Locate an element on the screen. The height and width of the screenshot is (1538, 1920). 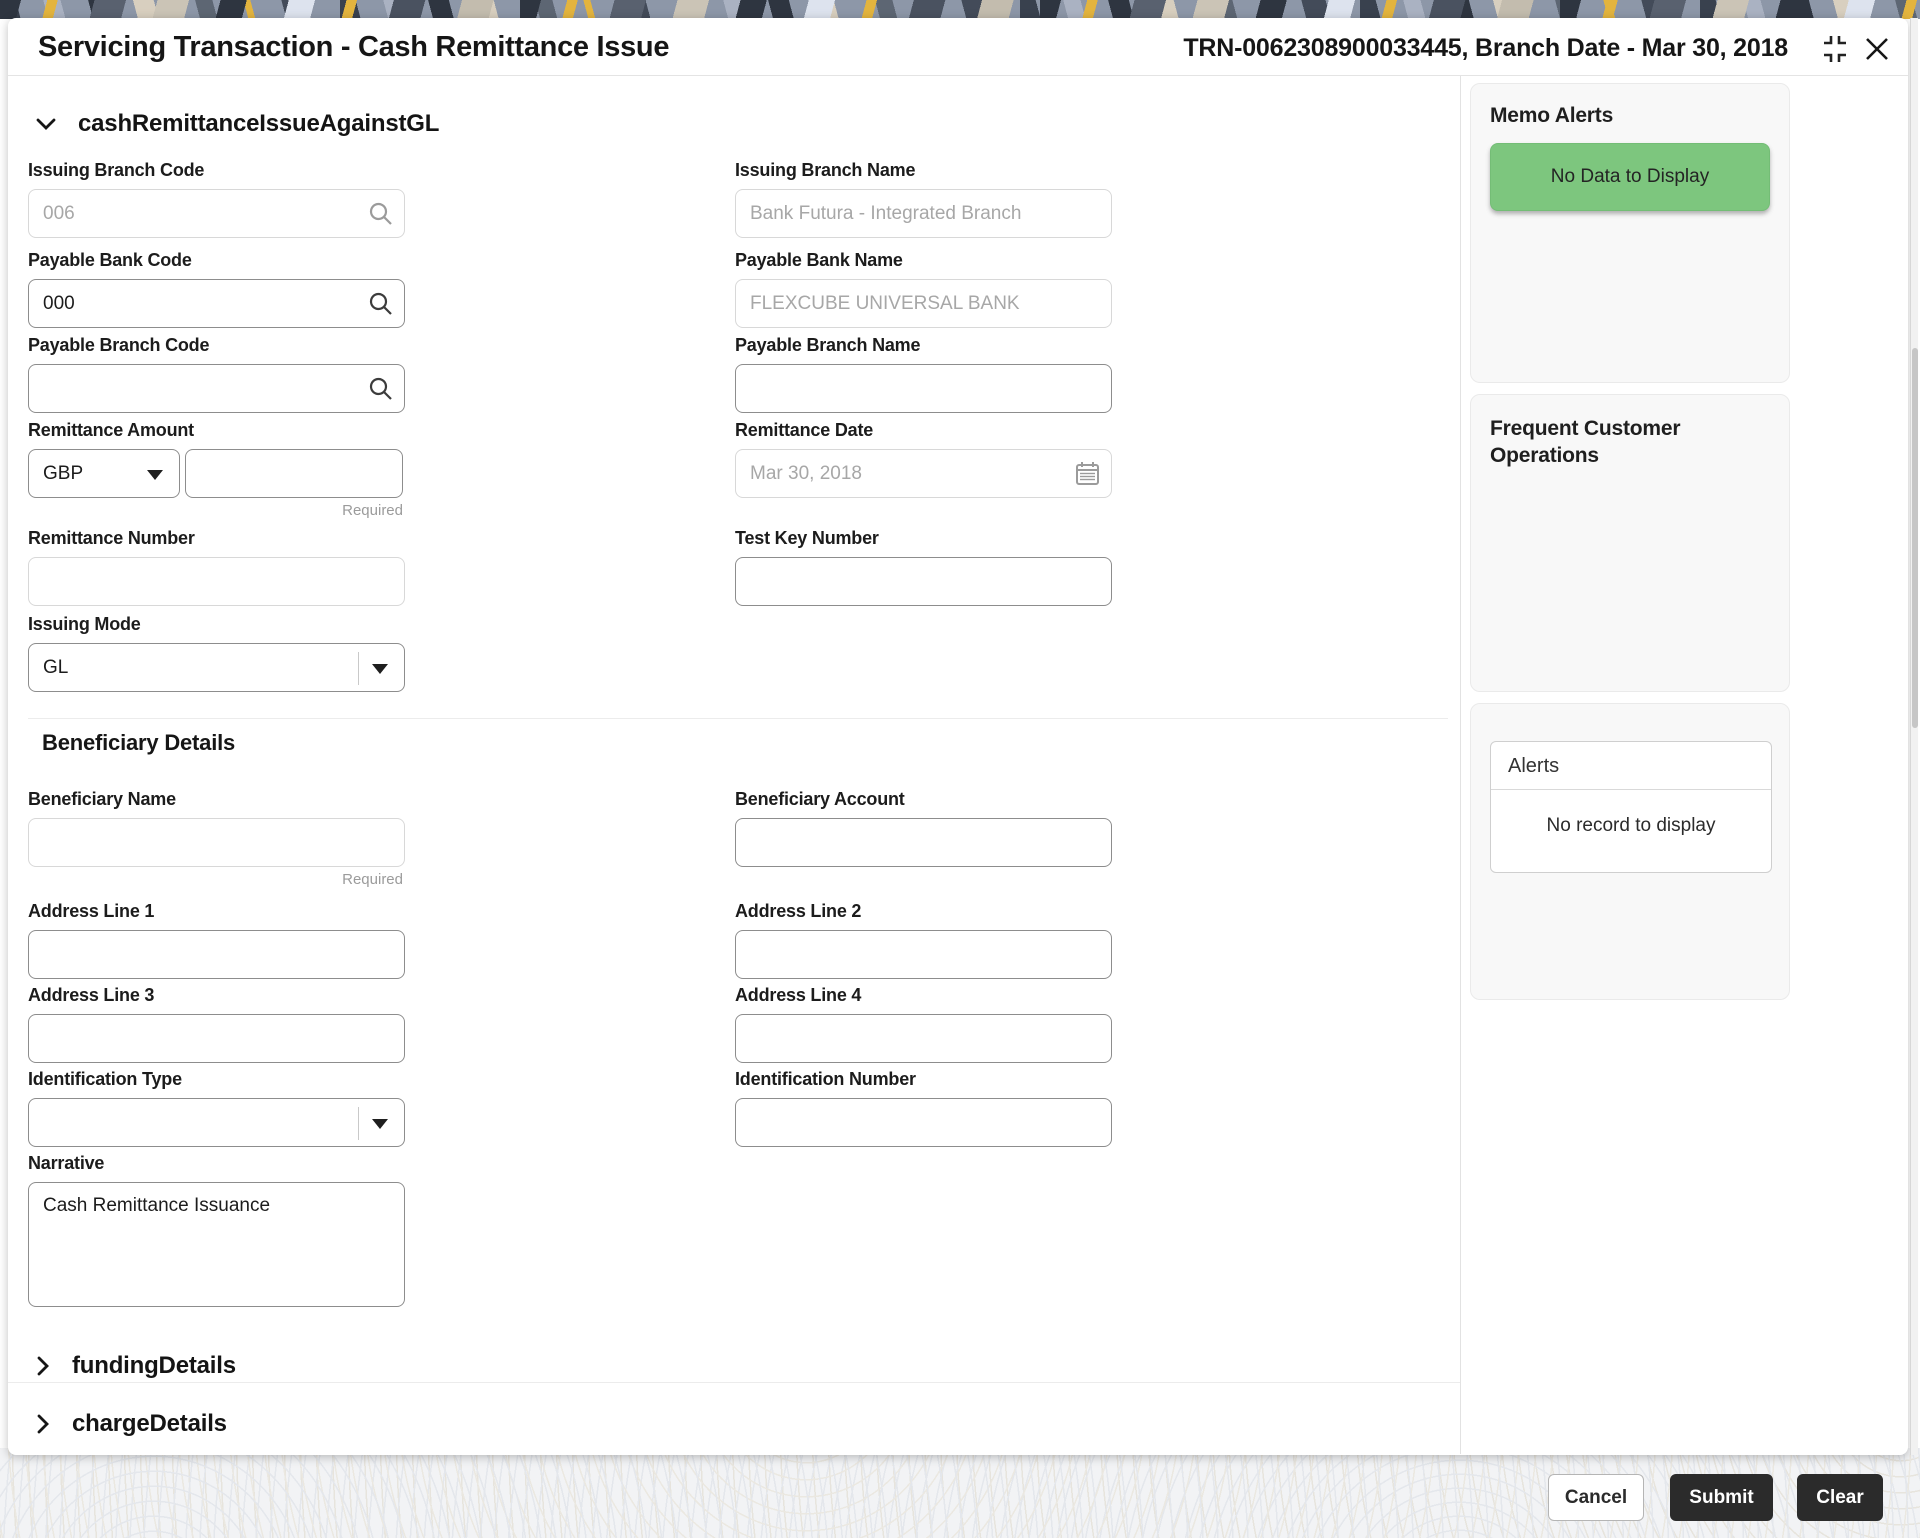
cancel-button: Cancel is located at coordinates (1596, 1497).